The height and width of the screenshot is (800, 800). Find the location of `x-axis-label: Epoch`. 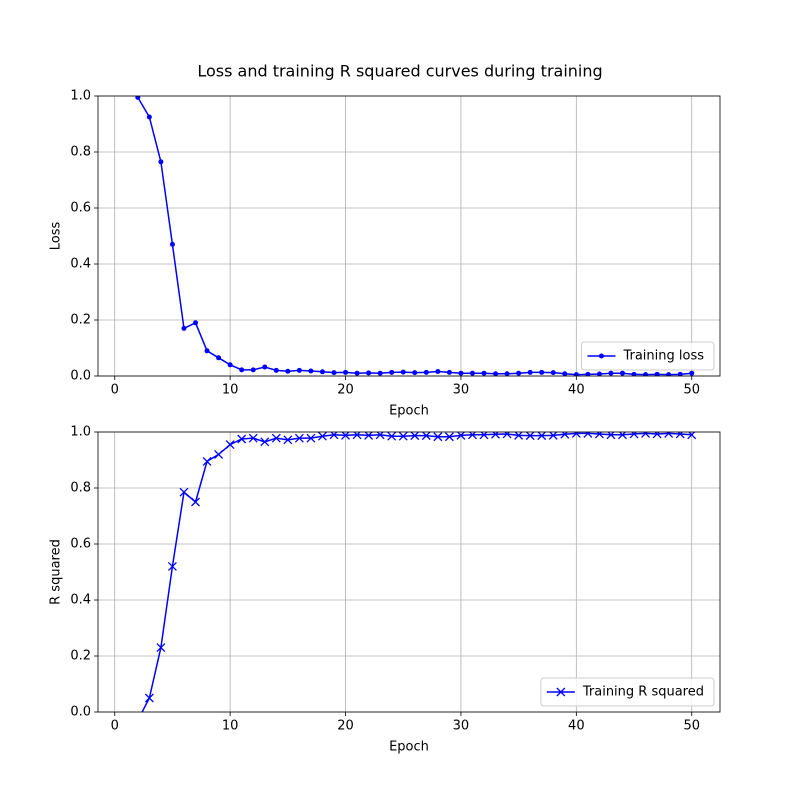

x-axis-label: Epoch is located at coordinates (409, 747).